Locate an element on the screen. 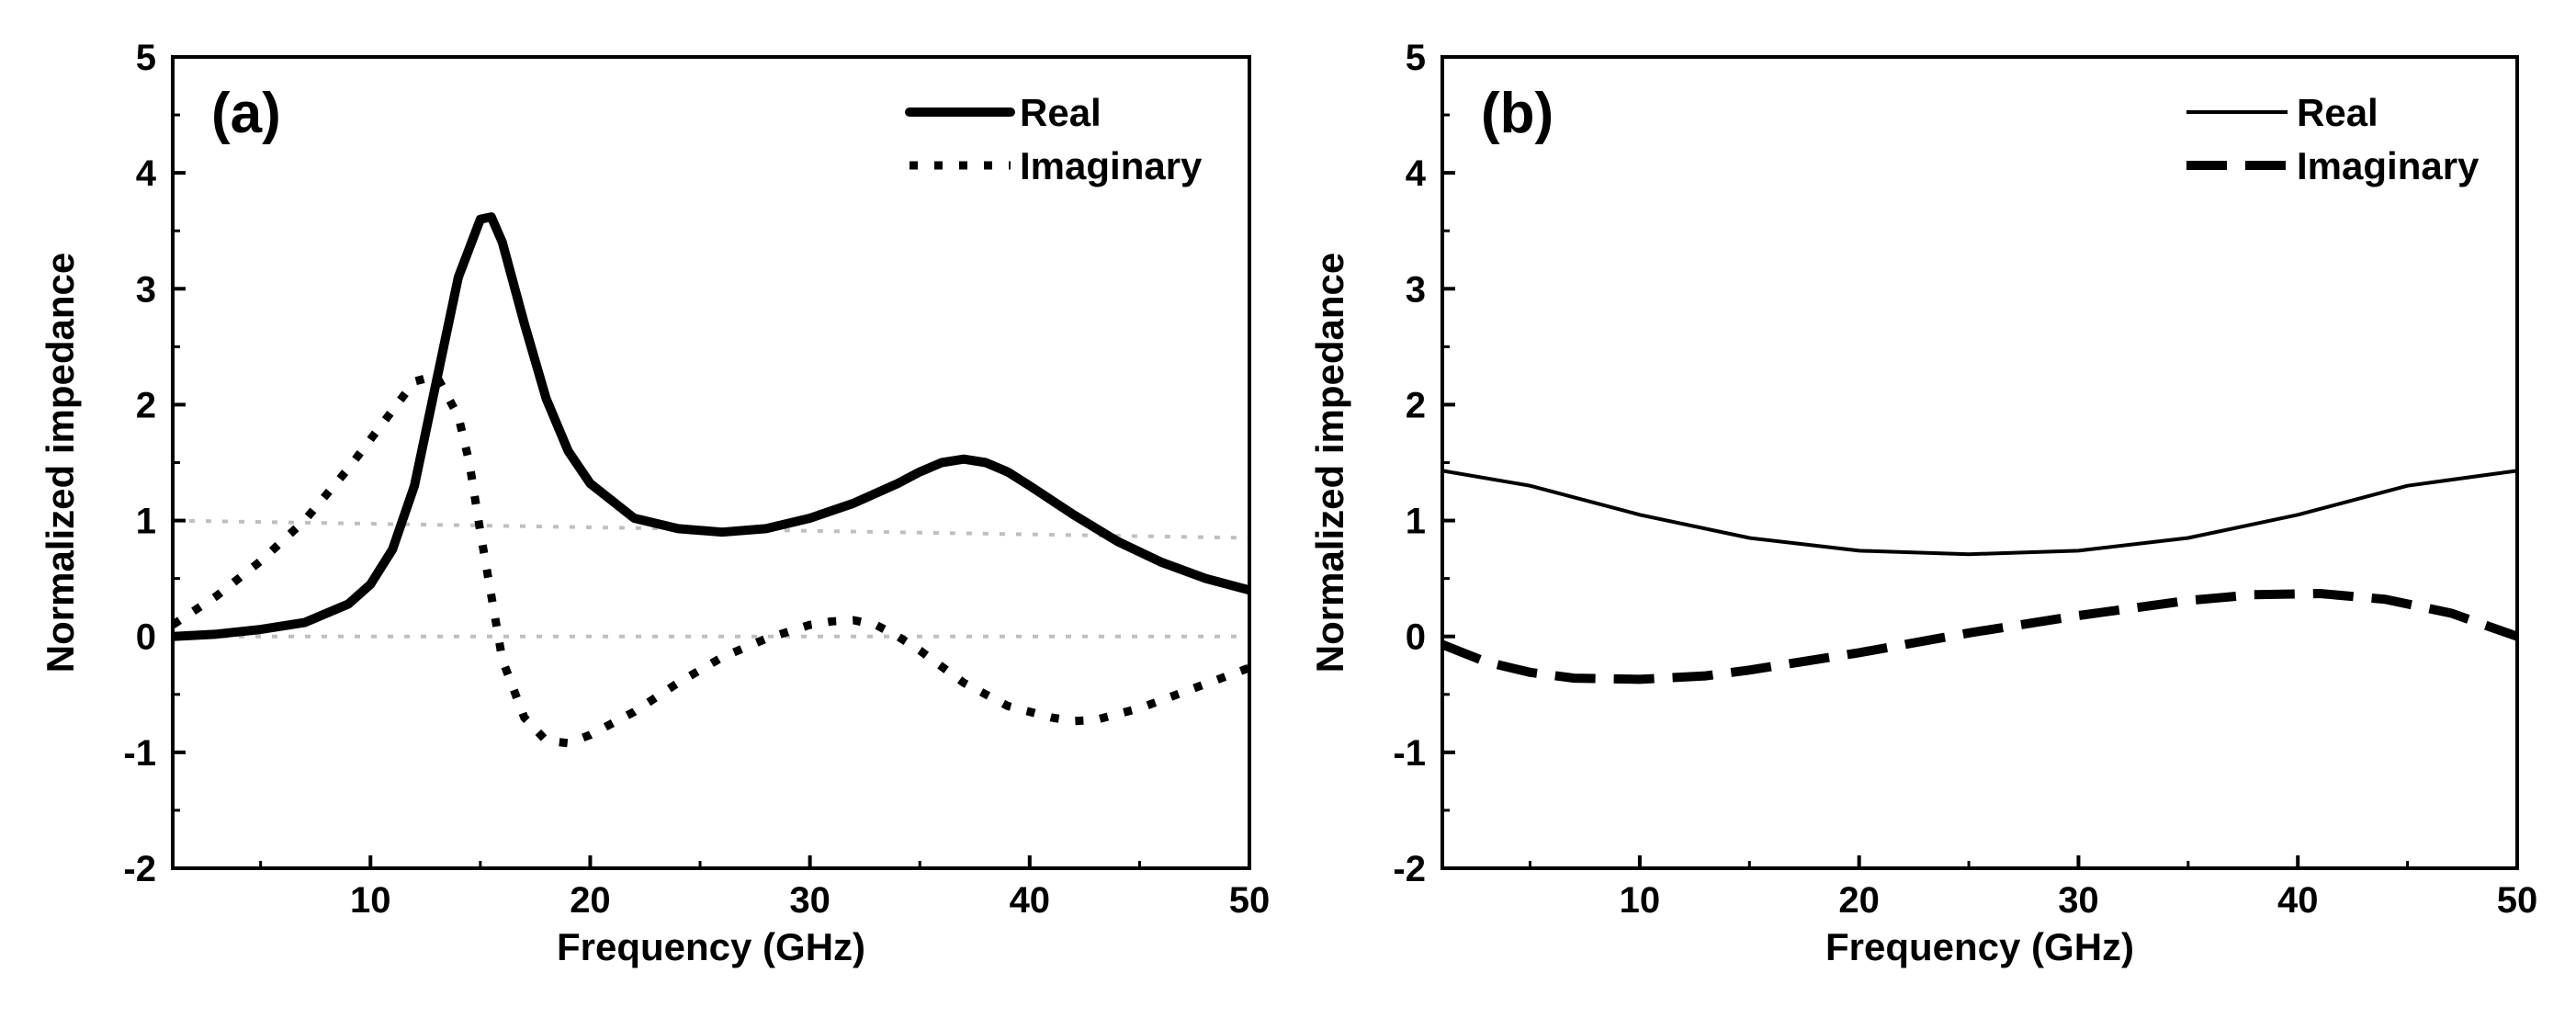 The height and width of the screenshot is (1018, 2576). panel-label: (b) is located at coordinates (1517, 113).